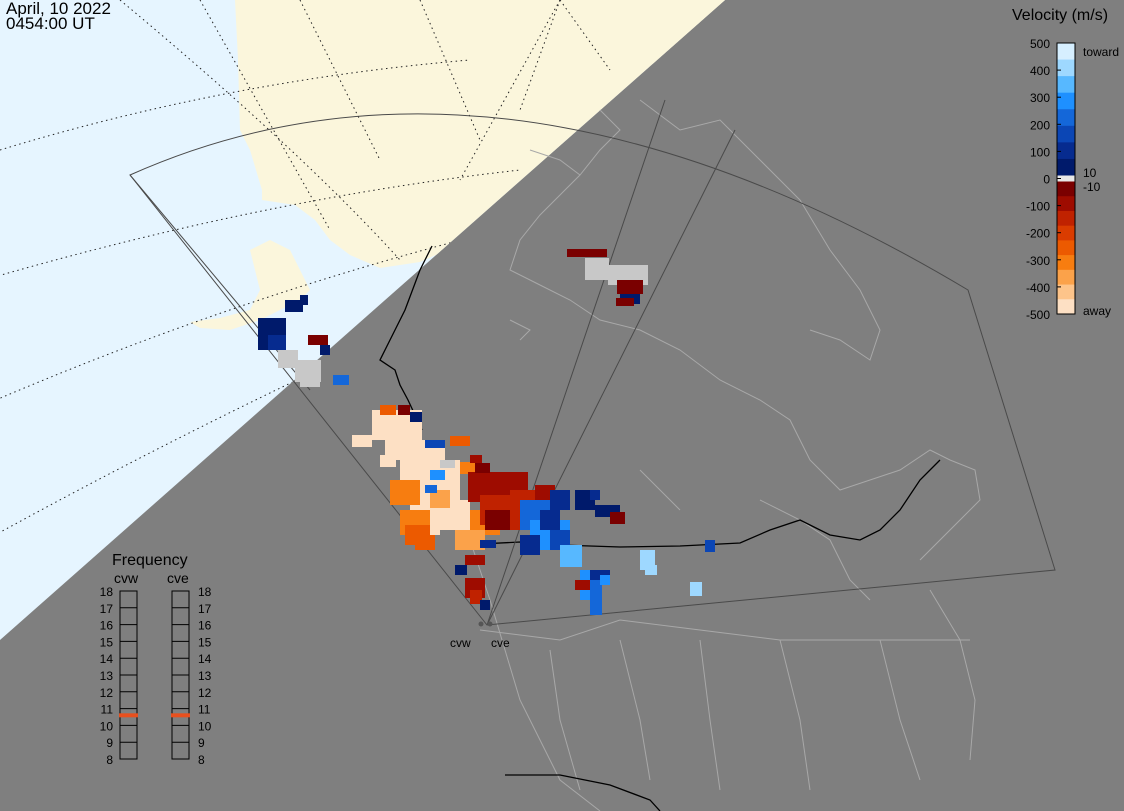 This screenshot has width=1124, height=811. I want to click on radar-label-cve: cve, so click(500, 643).